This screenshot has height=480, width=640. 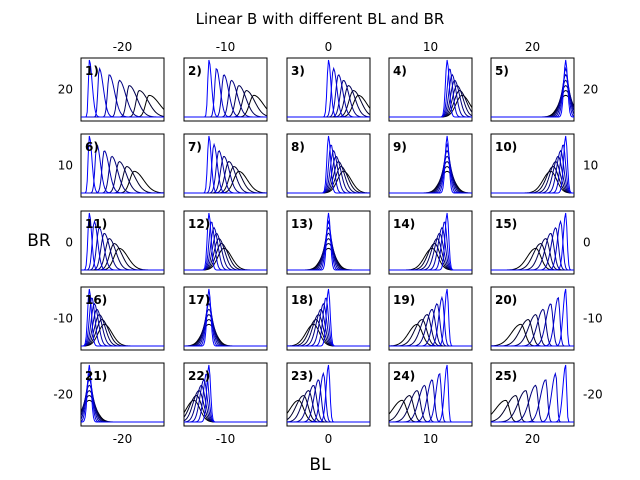 I want to click on panel-label: 9), so click(x=400, y=147).